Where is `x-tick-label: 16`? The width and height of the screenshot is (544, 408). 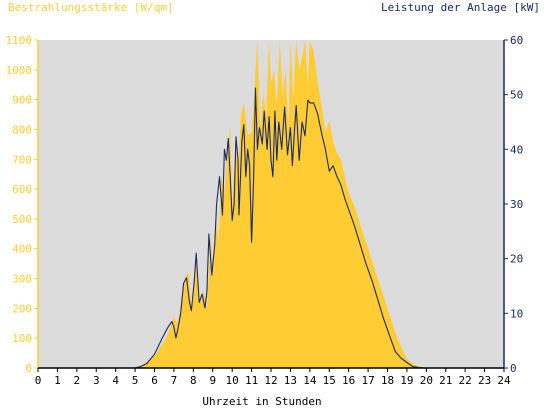
x-tick-label: 16 is located at coordinates (348, 380).